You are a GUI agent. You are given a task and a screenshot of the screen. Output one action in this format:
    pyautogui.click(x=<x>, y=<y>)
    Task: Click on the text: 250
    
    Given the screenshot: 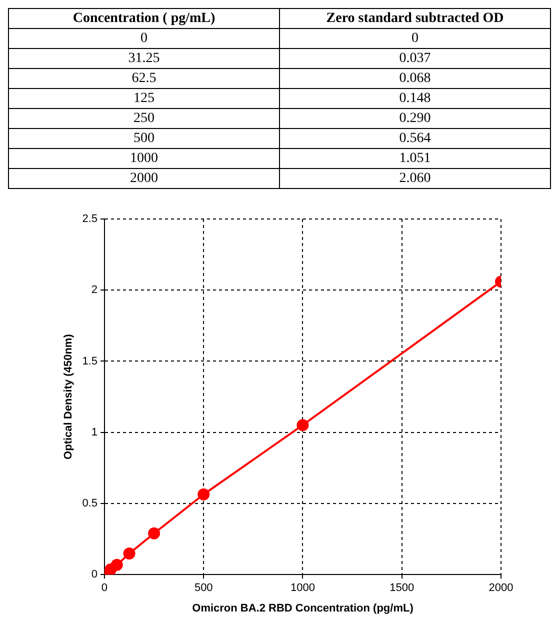 What is the action you would take?
    pyautogui.click(x=144, y=118)
    